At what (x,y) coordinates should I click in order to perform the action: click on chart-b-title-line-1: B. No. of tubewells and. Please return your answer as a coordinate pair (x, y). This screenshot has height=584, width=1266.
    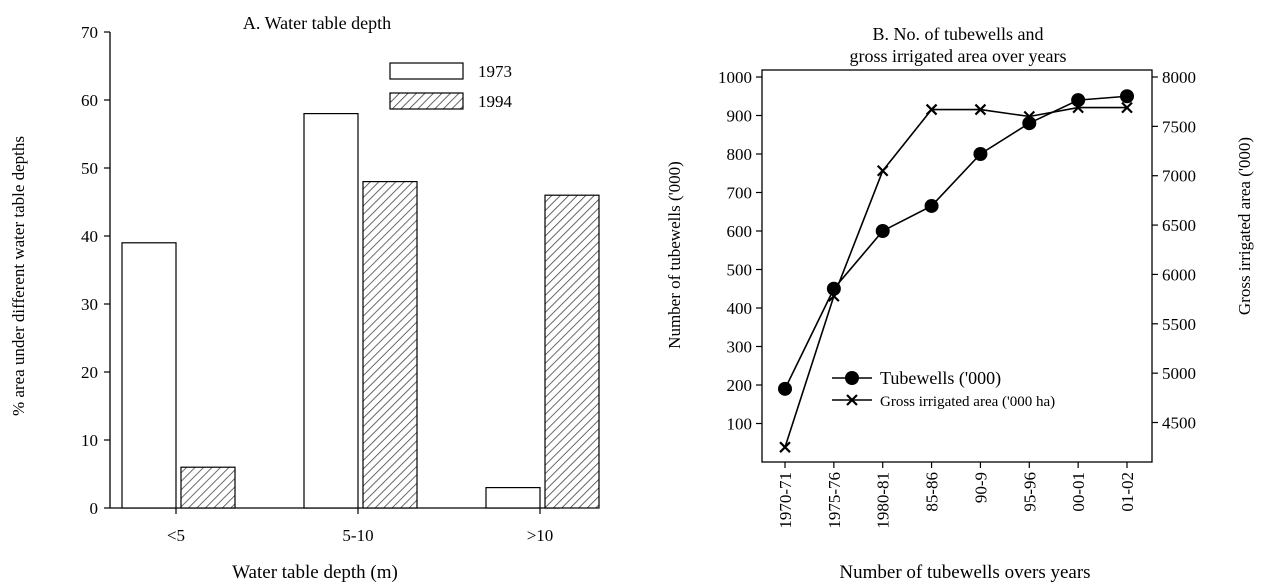
    Looking at the image, I should click on (958, 34).